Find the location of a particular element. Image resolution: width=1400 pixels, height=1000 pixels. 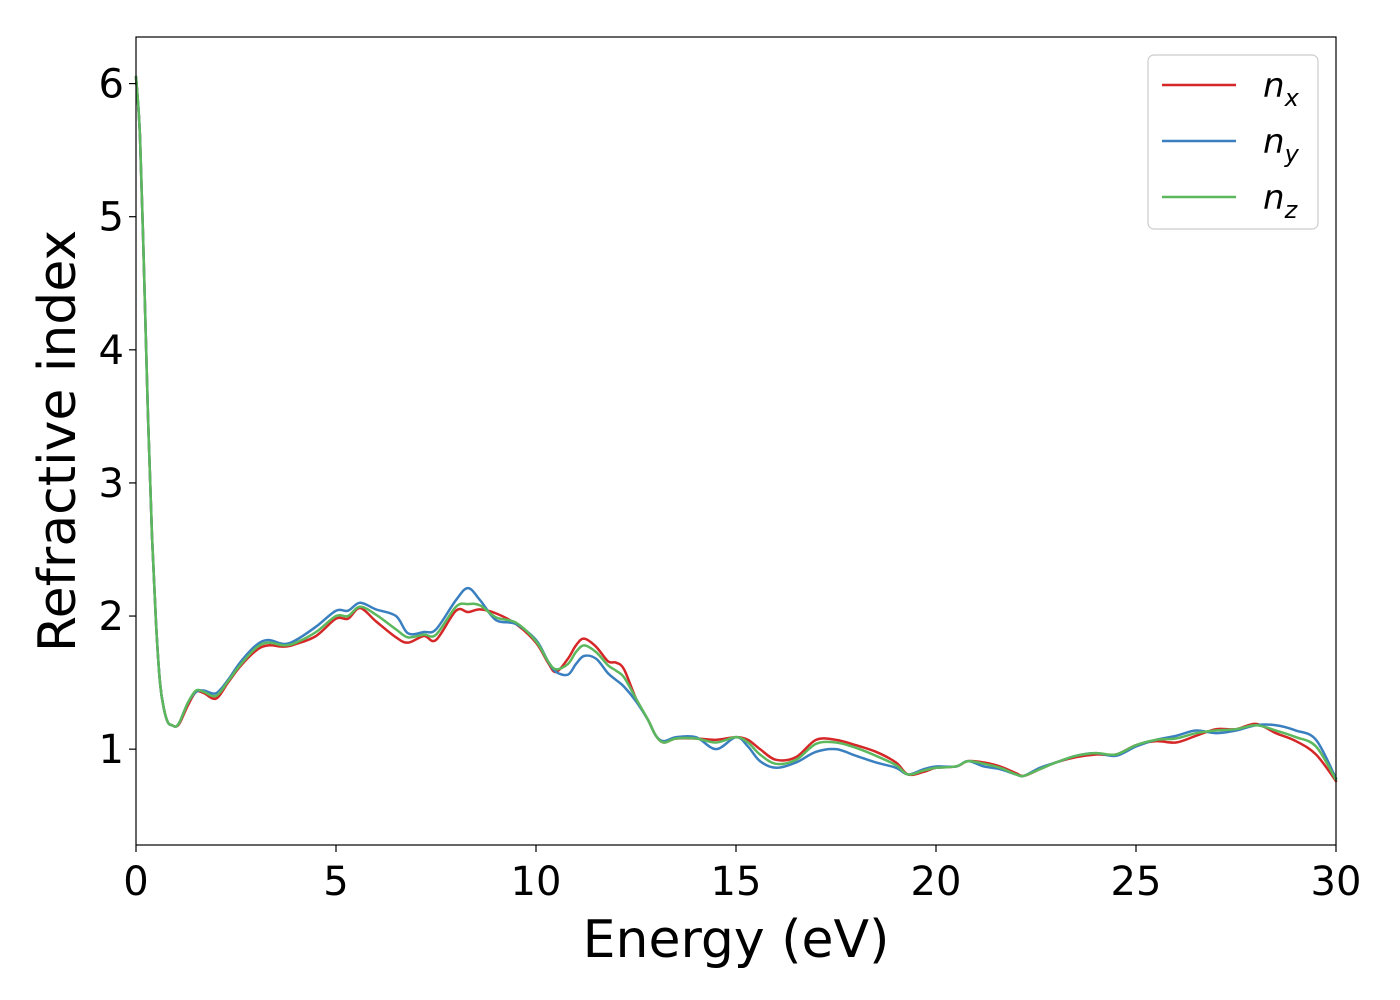

legend-label-subscript: y is located at coordinates (1292, 154).